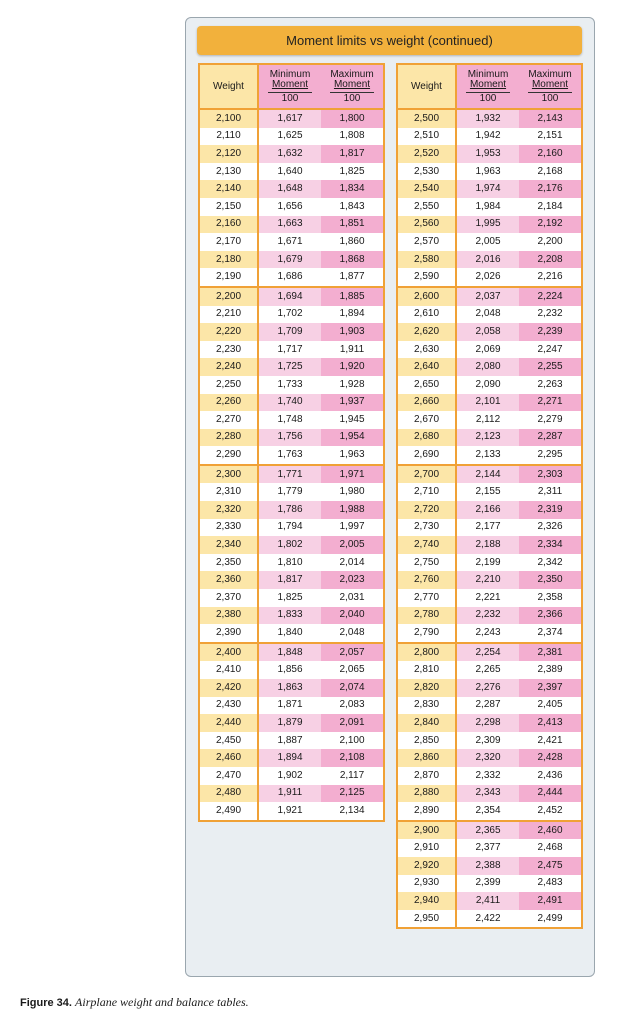 The image size is (624, 1036). What do you see at coordinates (550, 118) in the screenshot?
I see `max-moment-cell: 2,143` at bounding box center [550, 118].